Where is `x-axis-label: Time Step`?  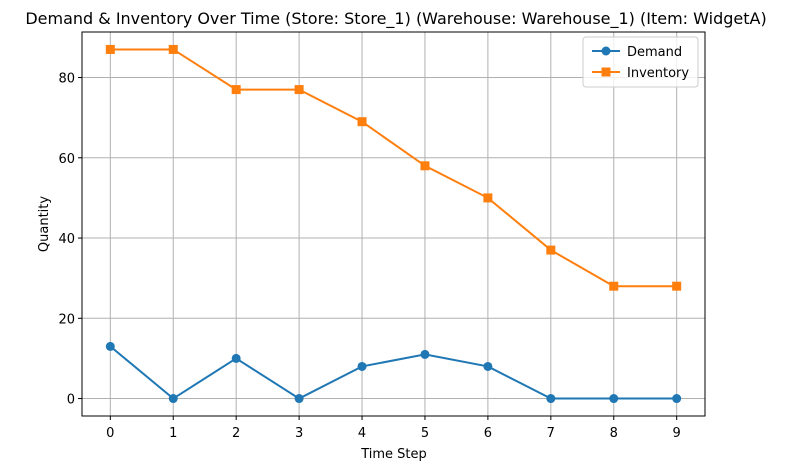 x-axis-label: Time Step is located at coordinates (393, 454).